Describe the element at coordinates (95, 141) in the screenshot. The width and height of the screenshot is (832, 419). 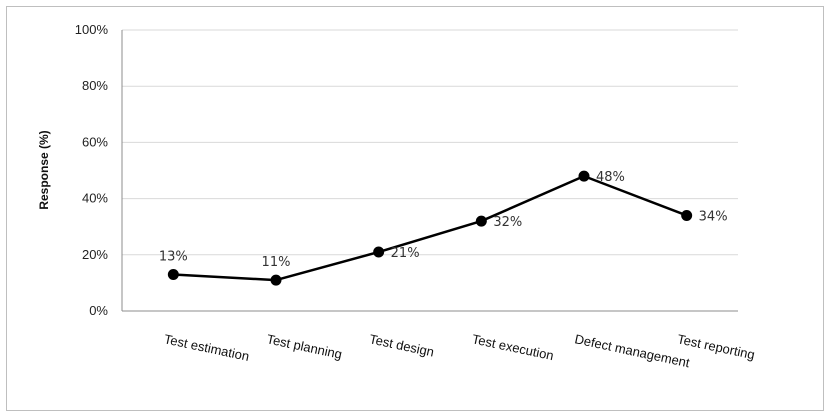
I see `y-tick-label: 60%` at that location.